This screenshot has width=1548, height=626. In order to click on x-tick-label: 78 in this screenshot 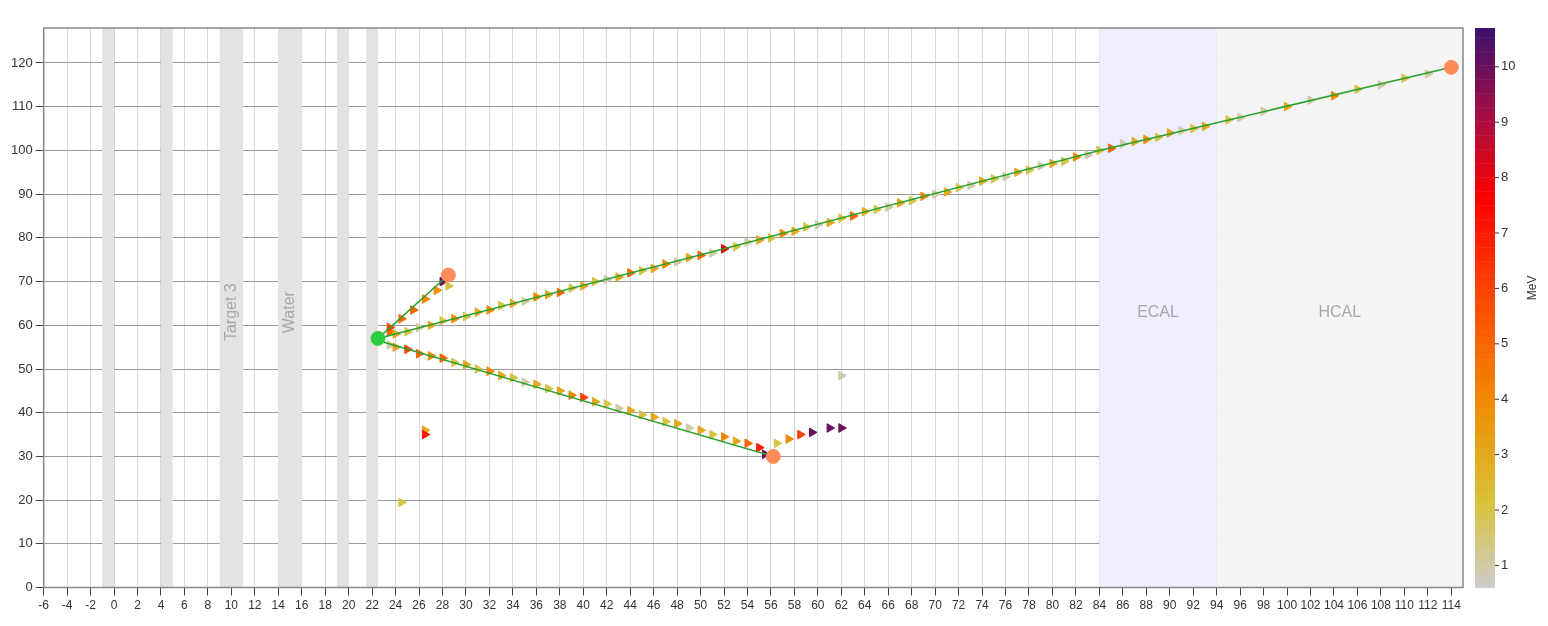, I will do `click(1029, 605)`.